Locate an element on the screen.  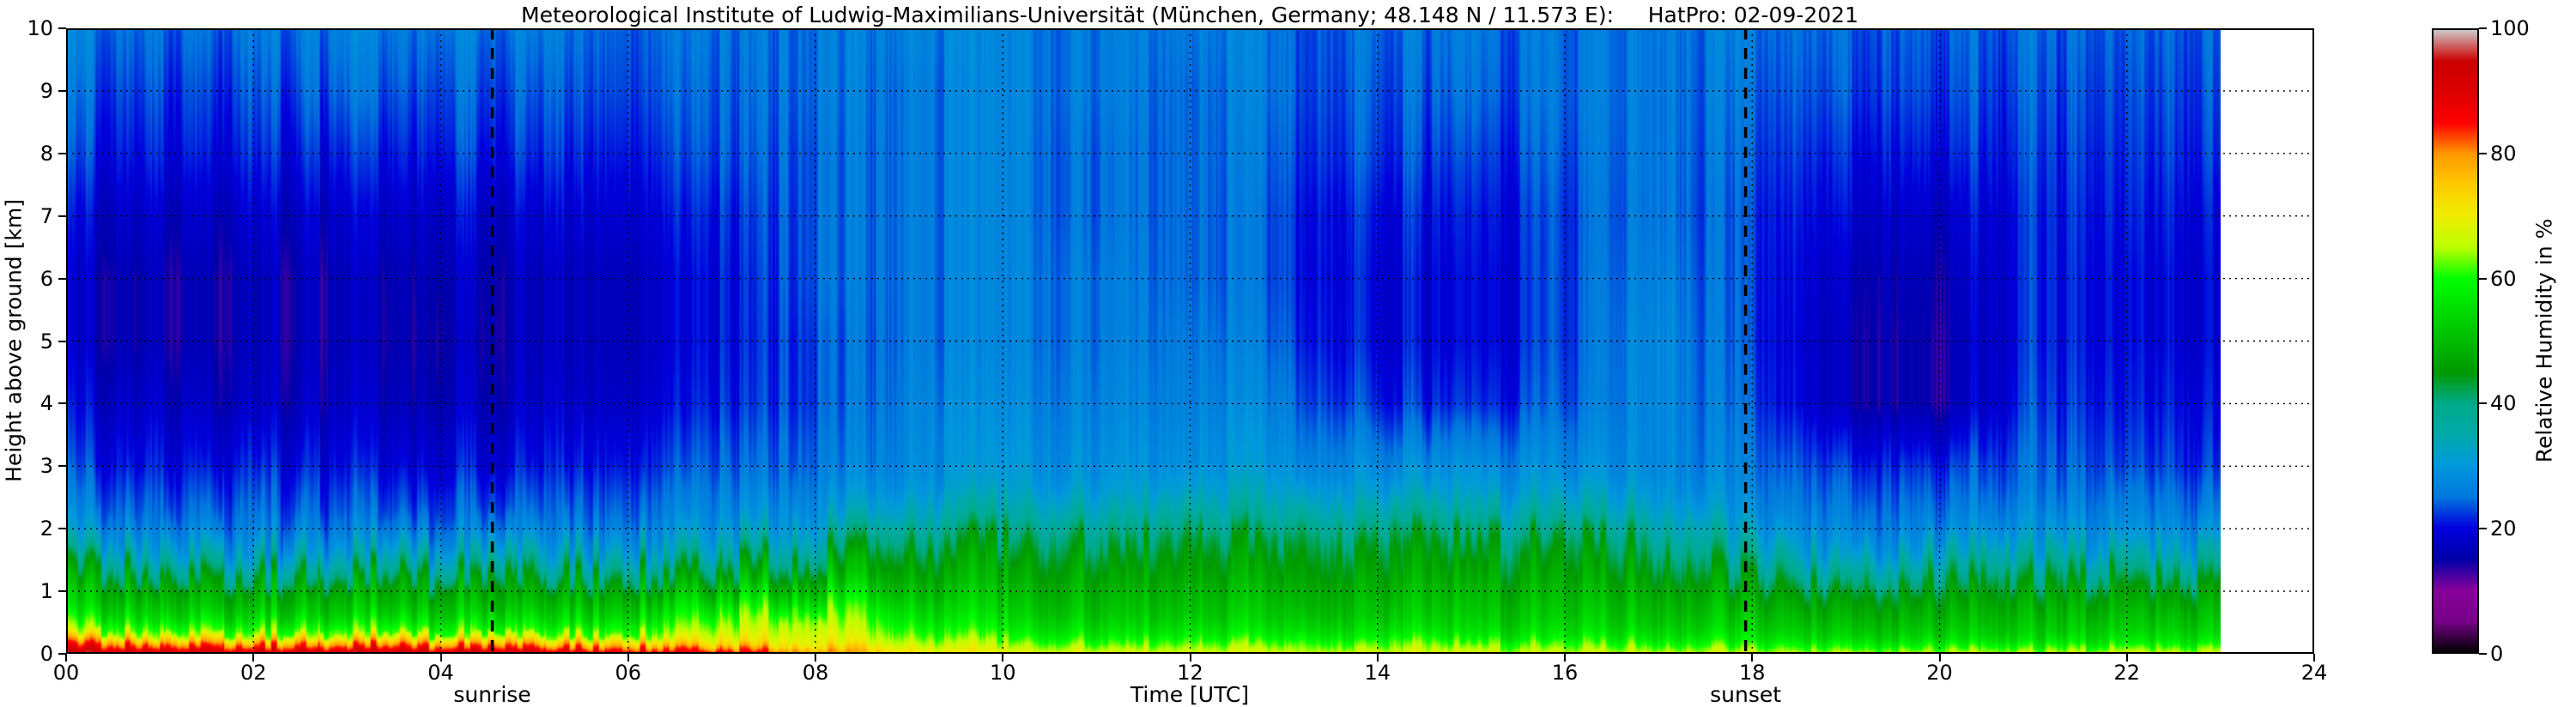
x-tick-label: 10 is located at coordinates (1002, 673).